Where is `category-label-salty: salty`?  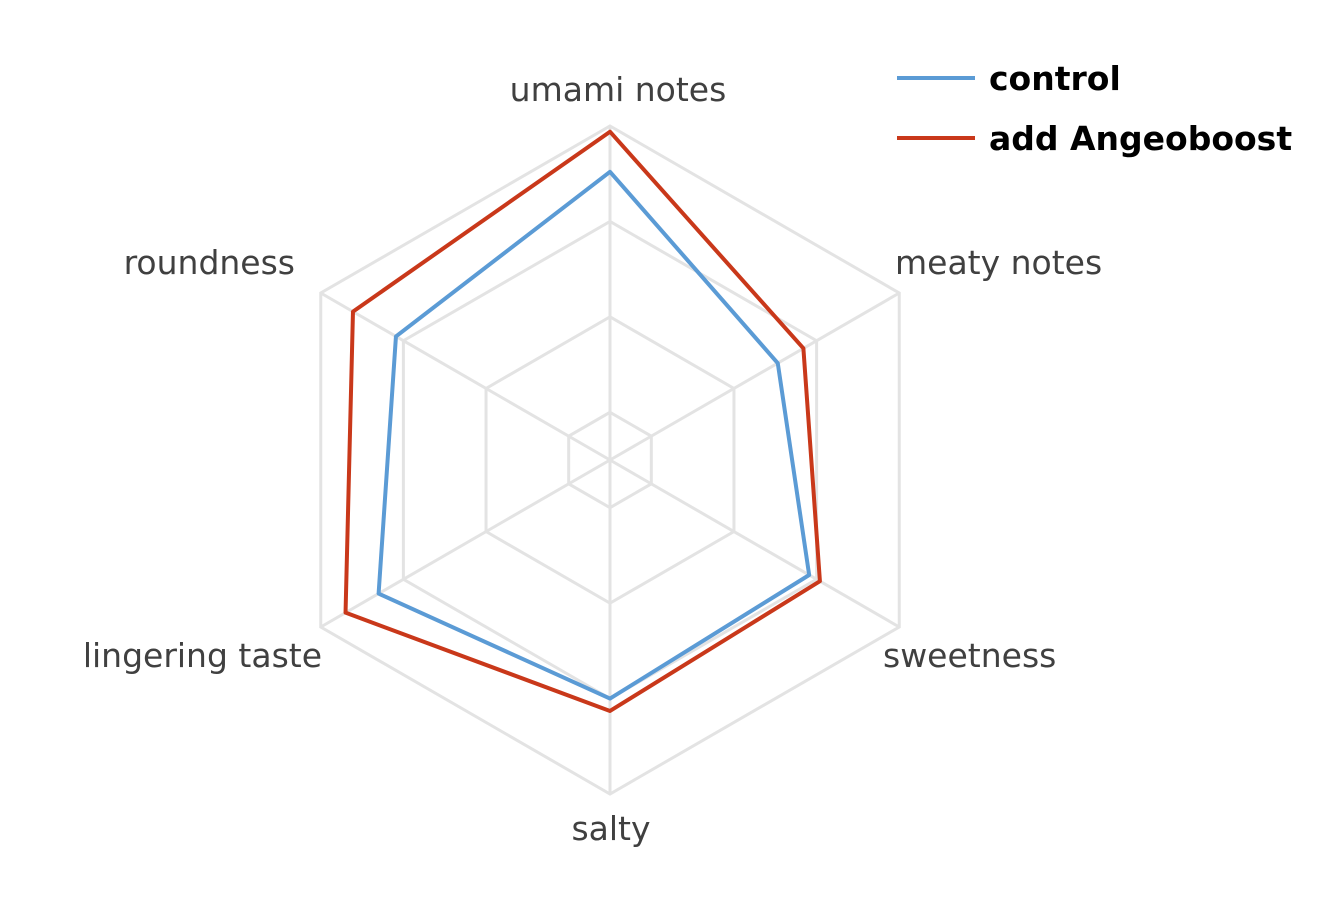
category-label-salty: salty is located at coordinates (610, 828).